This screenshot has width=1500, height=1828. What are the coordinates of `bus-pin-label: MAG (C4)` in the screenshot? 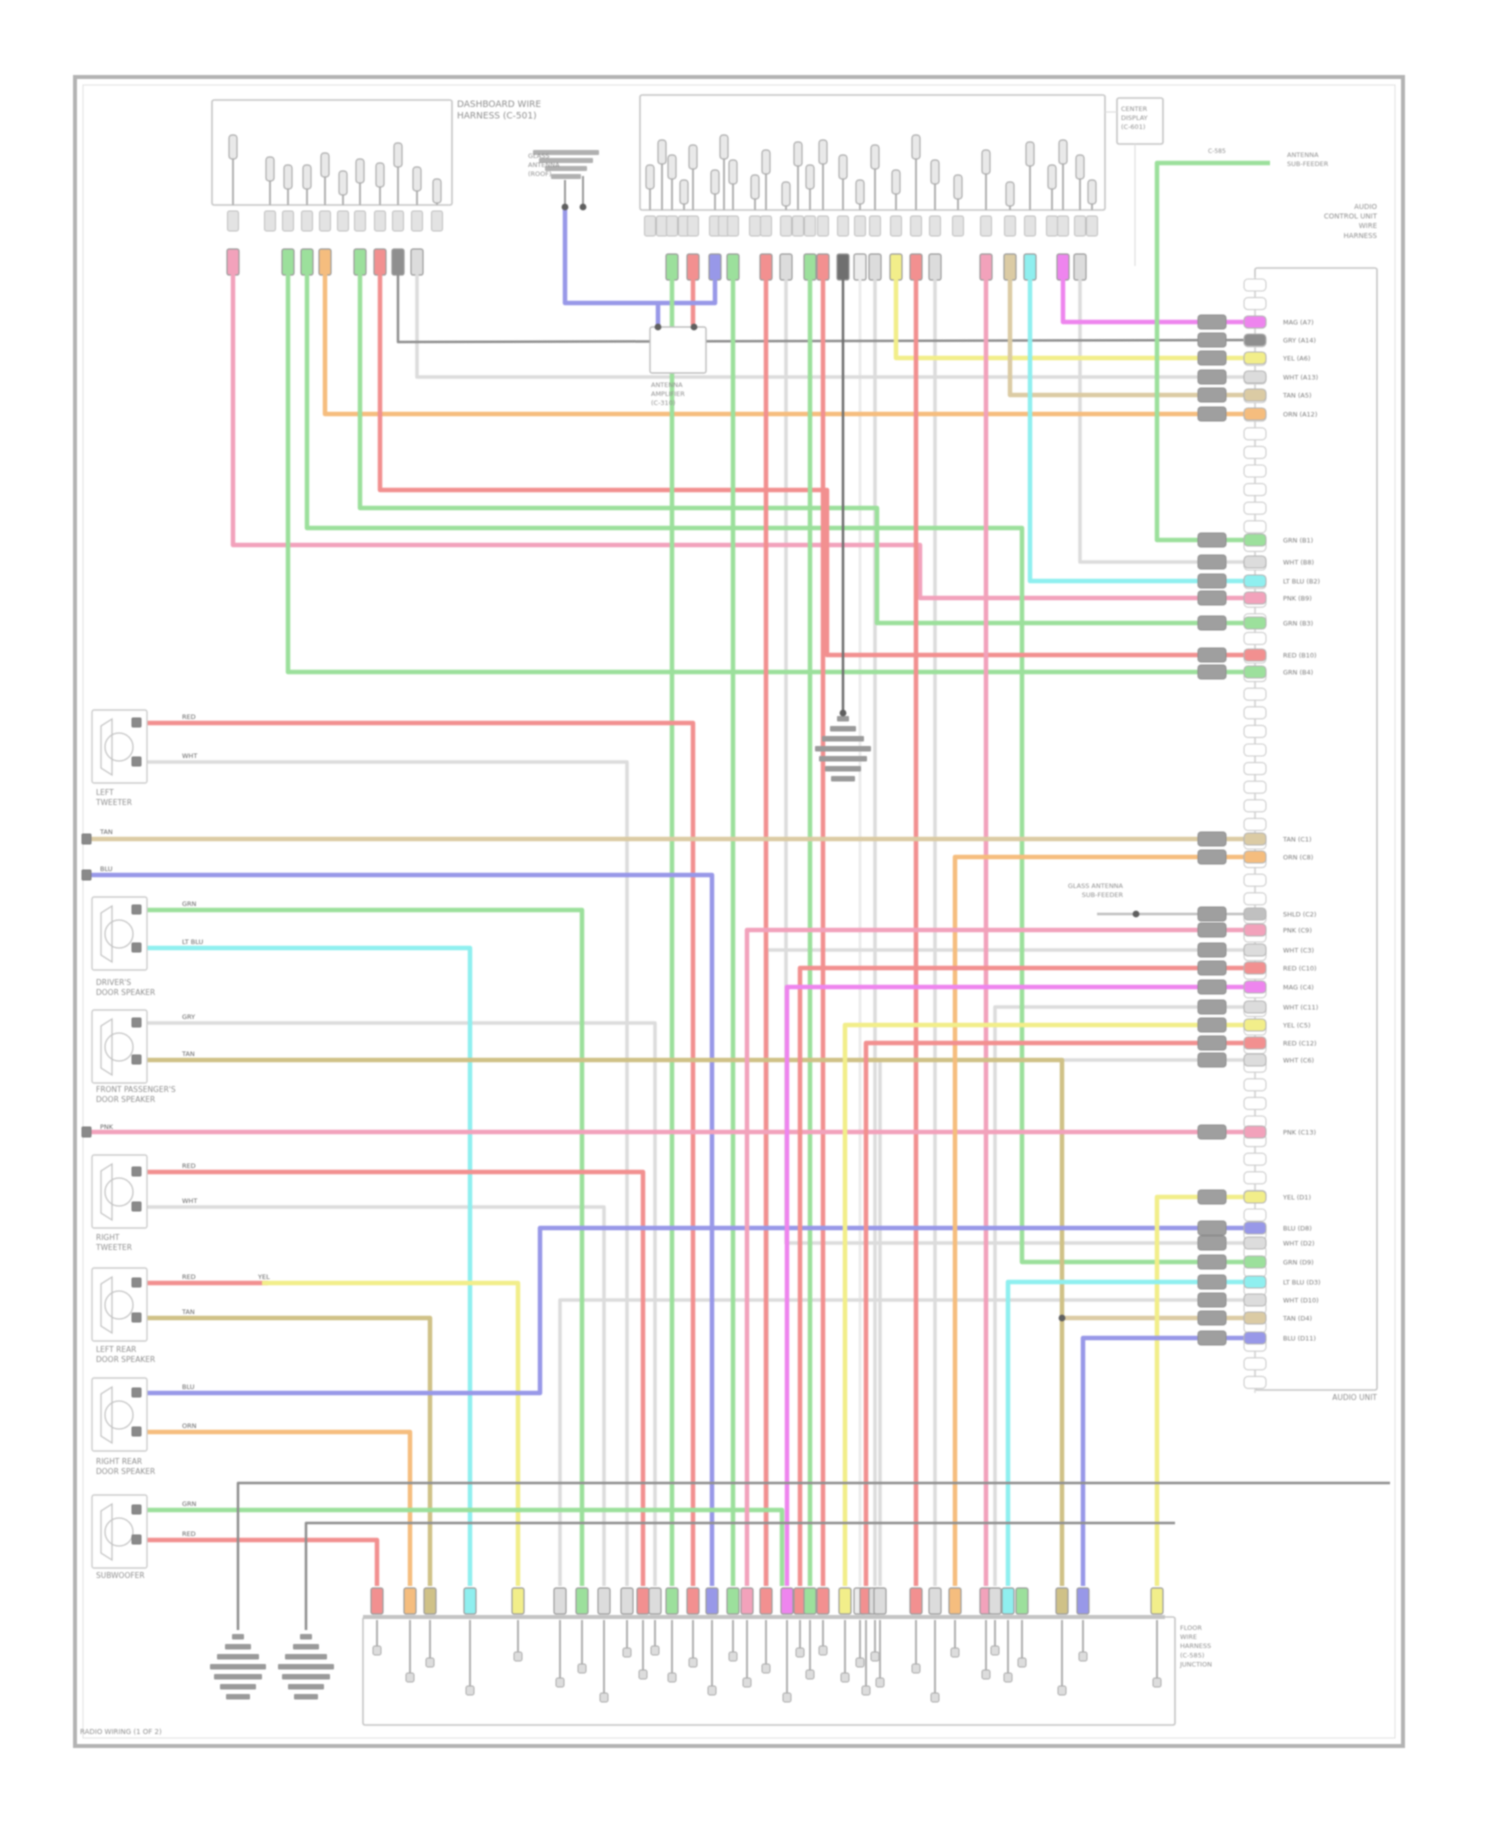 It's located at (1298, 988).